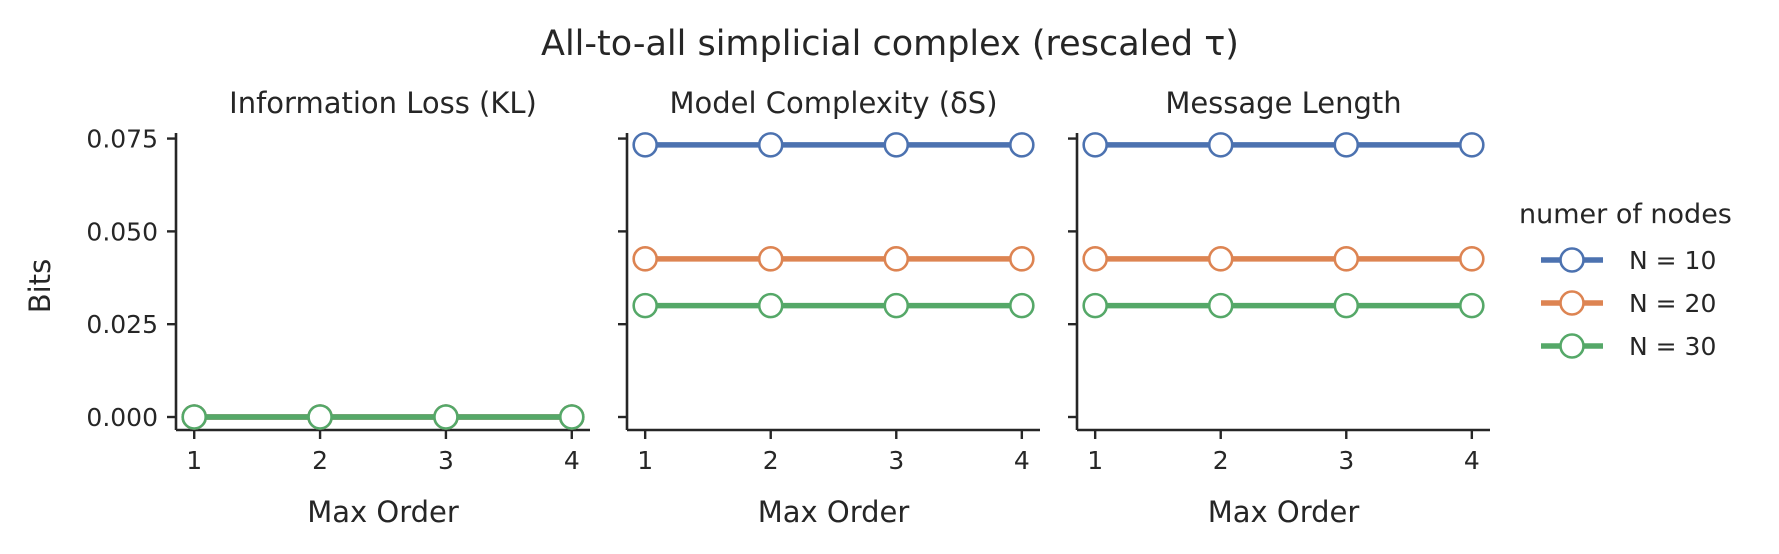  What do you see at coordinates (383, 103) in the screenshot?
I see `panel-title: Information Loss (KL)` at bounding box center [383, 103].